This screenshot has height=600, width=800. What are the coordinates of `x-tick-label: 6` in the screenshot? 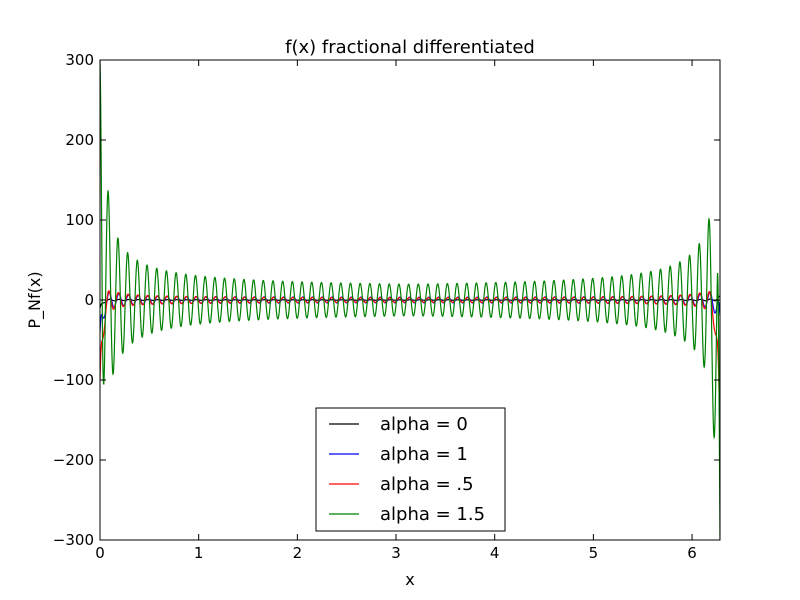 It's located at (692, 553).